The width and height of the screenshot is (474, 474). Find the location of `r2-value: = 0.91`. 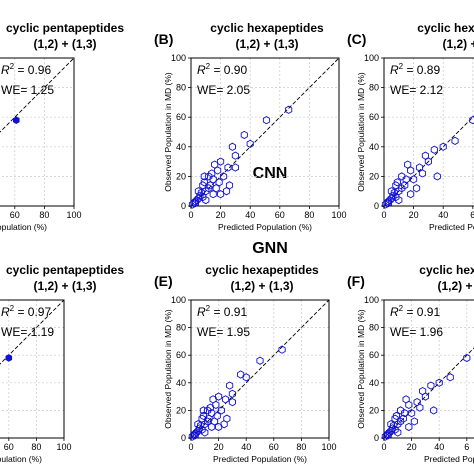

r2-value: = 0.91 is located at coordinates (421, 312).